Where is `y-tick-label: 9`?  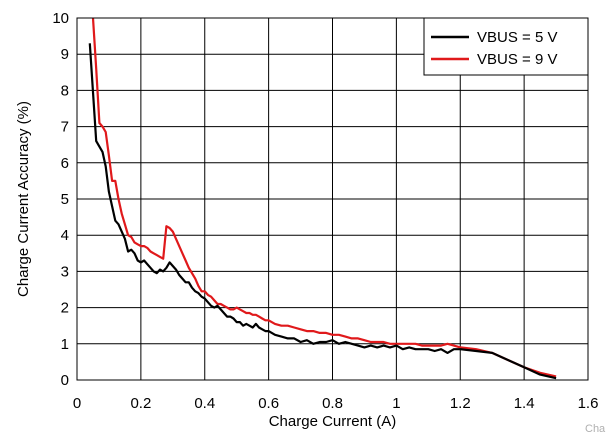
y-tick-label: 9 is located at coordinates (65, 54).